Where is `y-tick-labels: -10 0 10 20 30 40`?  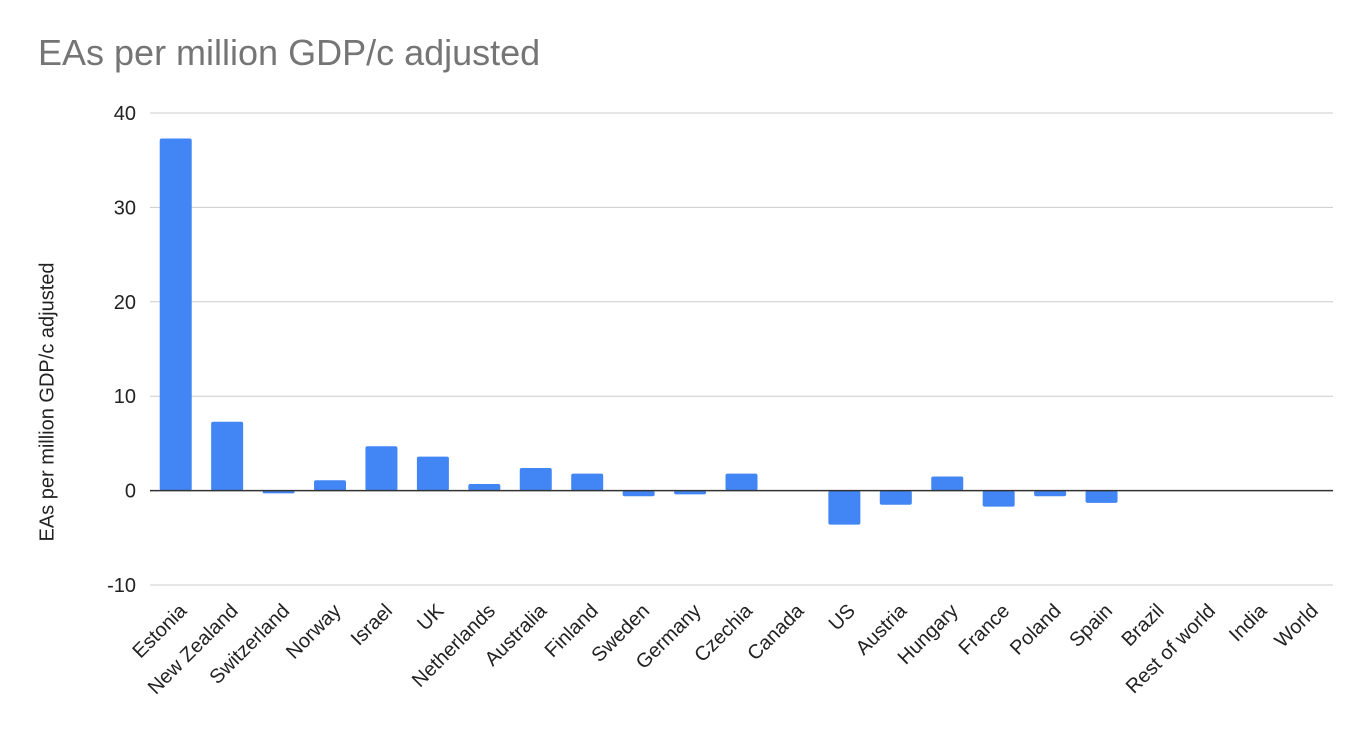 y-tick-labels: -10 0 10 20 30 40 is located at coordinates (121, 350).